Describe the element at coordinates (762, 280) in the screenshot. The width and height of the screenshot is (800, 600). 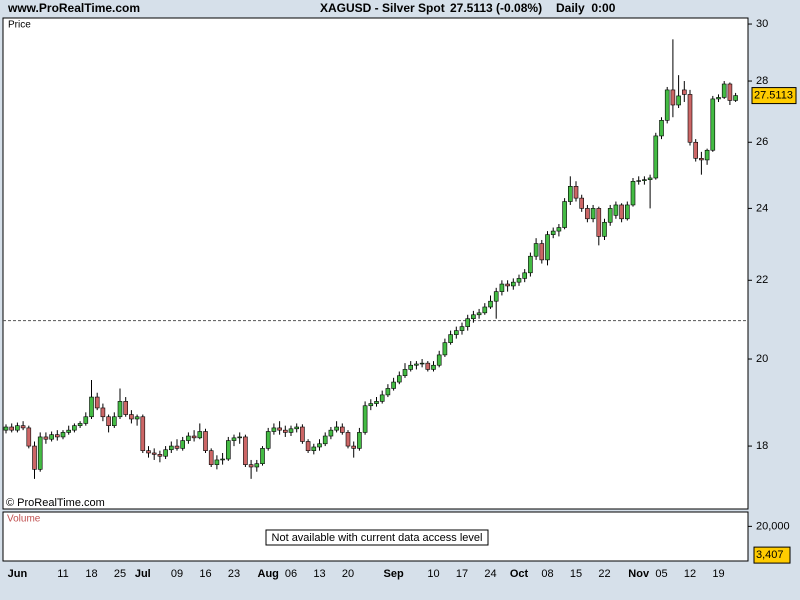
I see `y-tick-label: 22` at that location.